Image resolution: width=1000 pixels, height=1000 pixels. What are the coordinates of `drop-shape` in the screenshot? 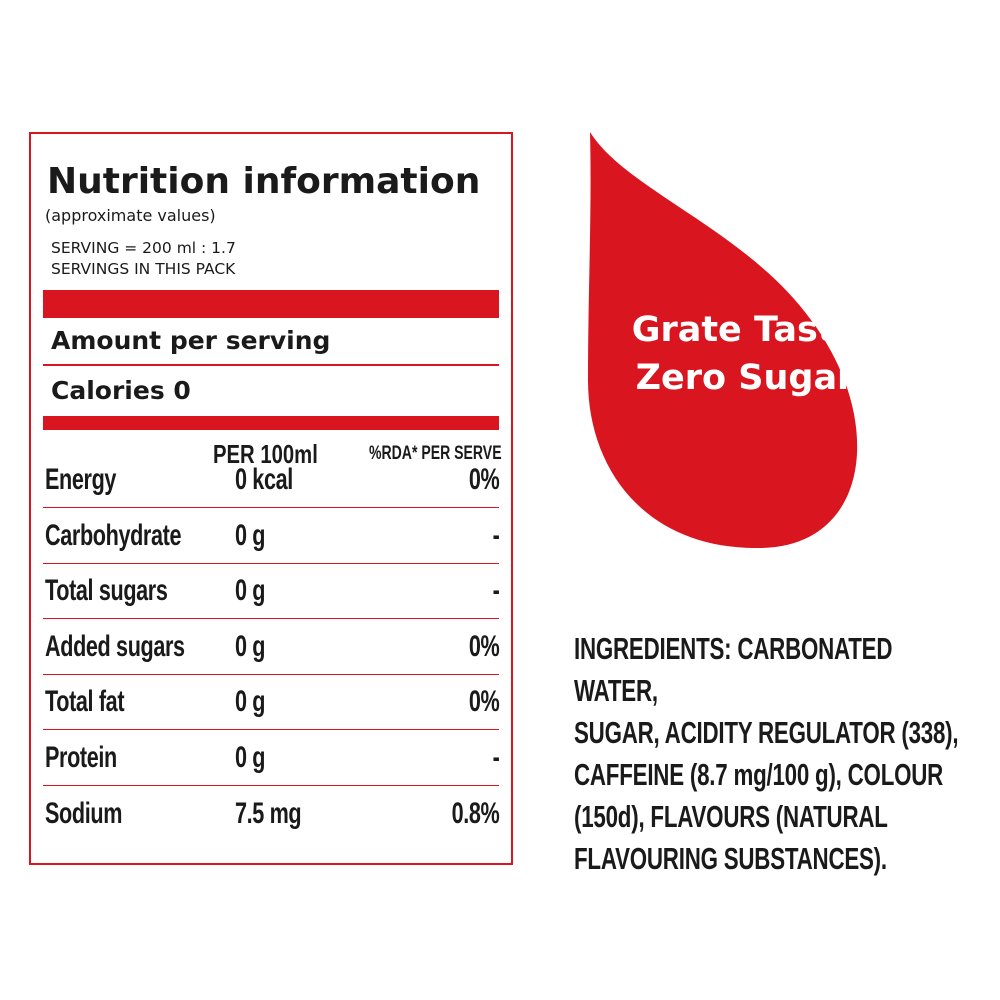 It's located at (723, 340).